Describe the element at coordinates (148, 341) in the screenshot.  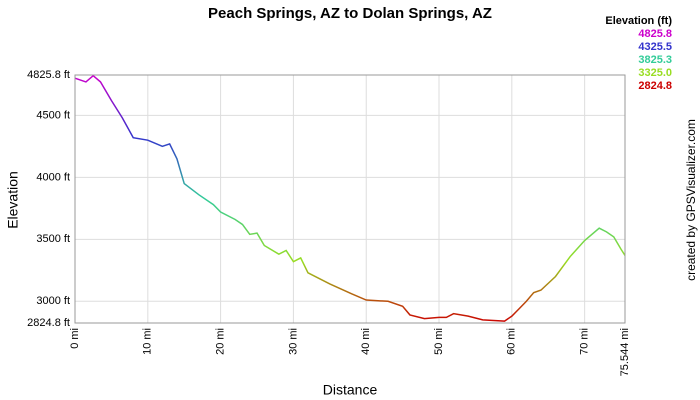
I see `x-tick-label: 10 mi` at that location.